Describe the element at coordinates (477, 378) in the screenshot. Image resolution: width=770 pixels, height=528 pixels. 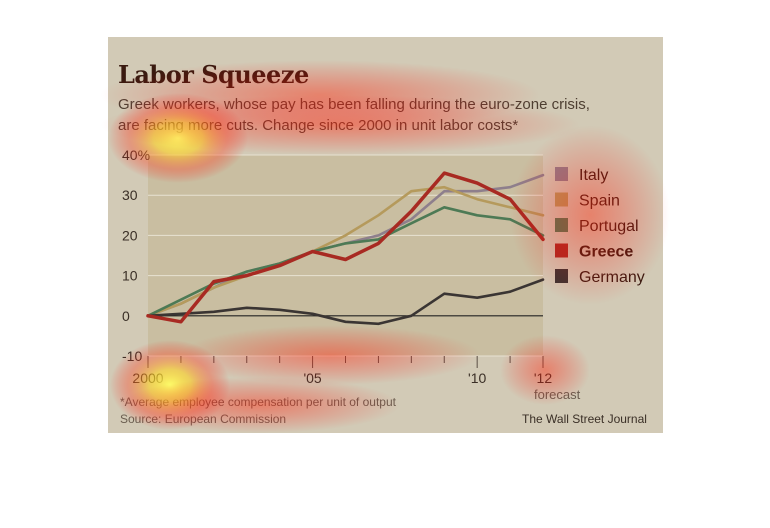
I see `x-tick-label: '10` at that location.